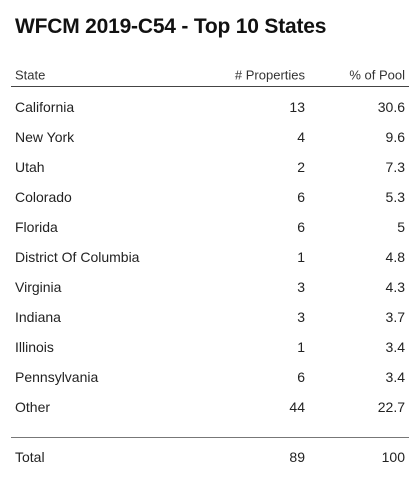 The image size is (420, 487). I want to click on table-row: District Of Columbia 1 4.8, so click(210, 257).